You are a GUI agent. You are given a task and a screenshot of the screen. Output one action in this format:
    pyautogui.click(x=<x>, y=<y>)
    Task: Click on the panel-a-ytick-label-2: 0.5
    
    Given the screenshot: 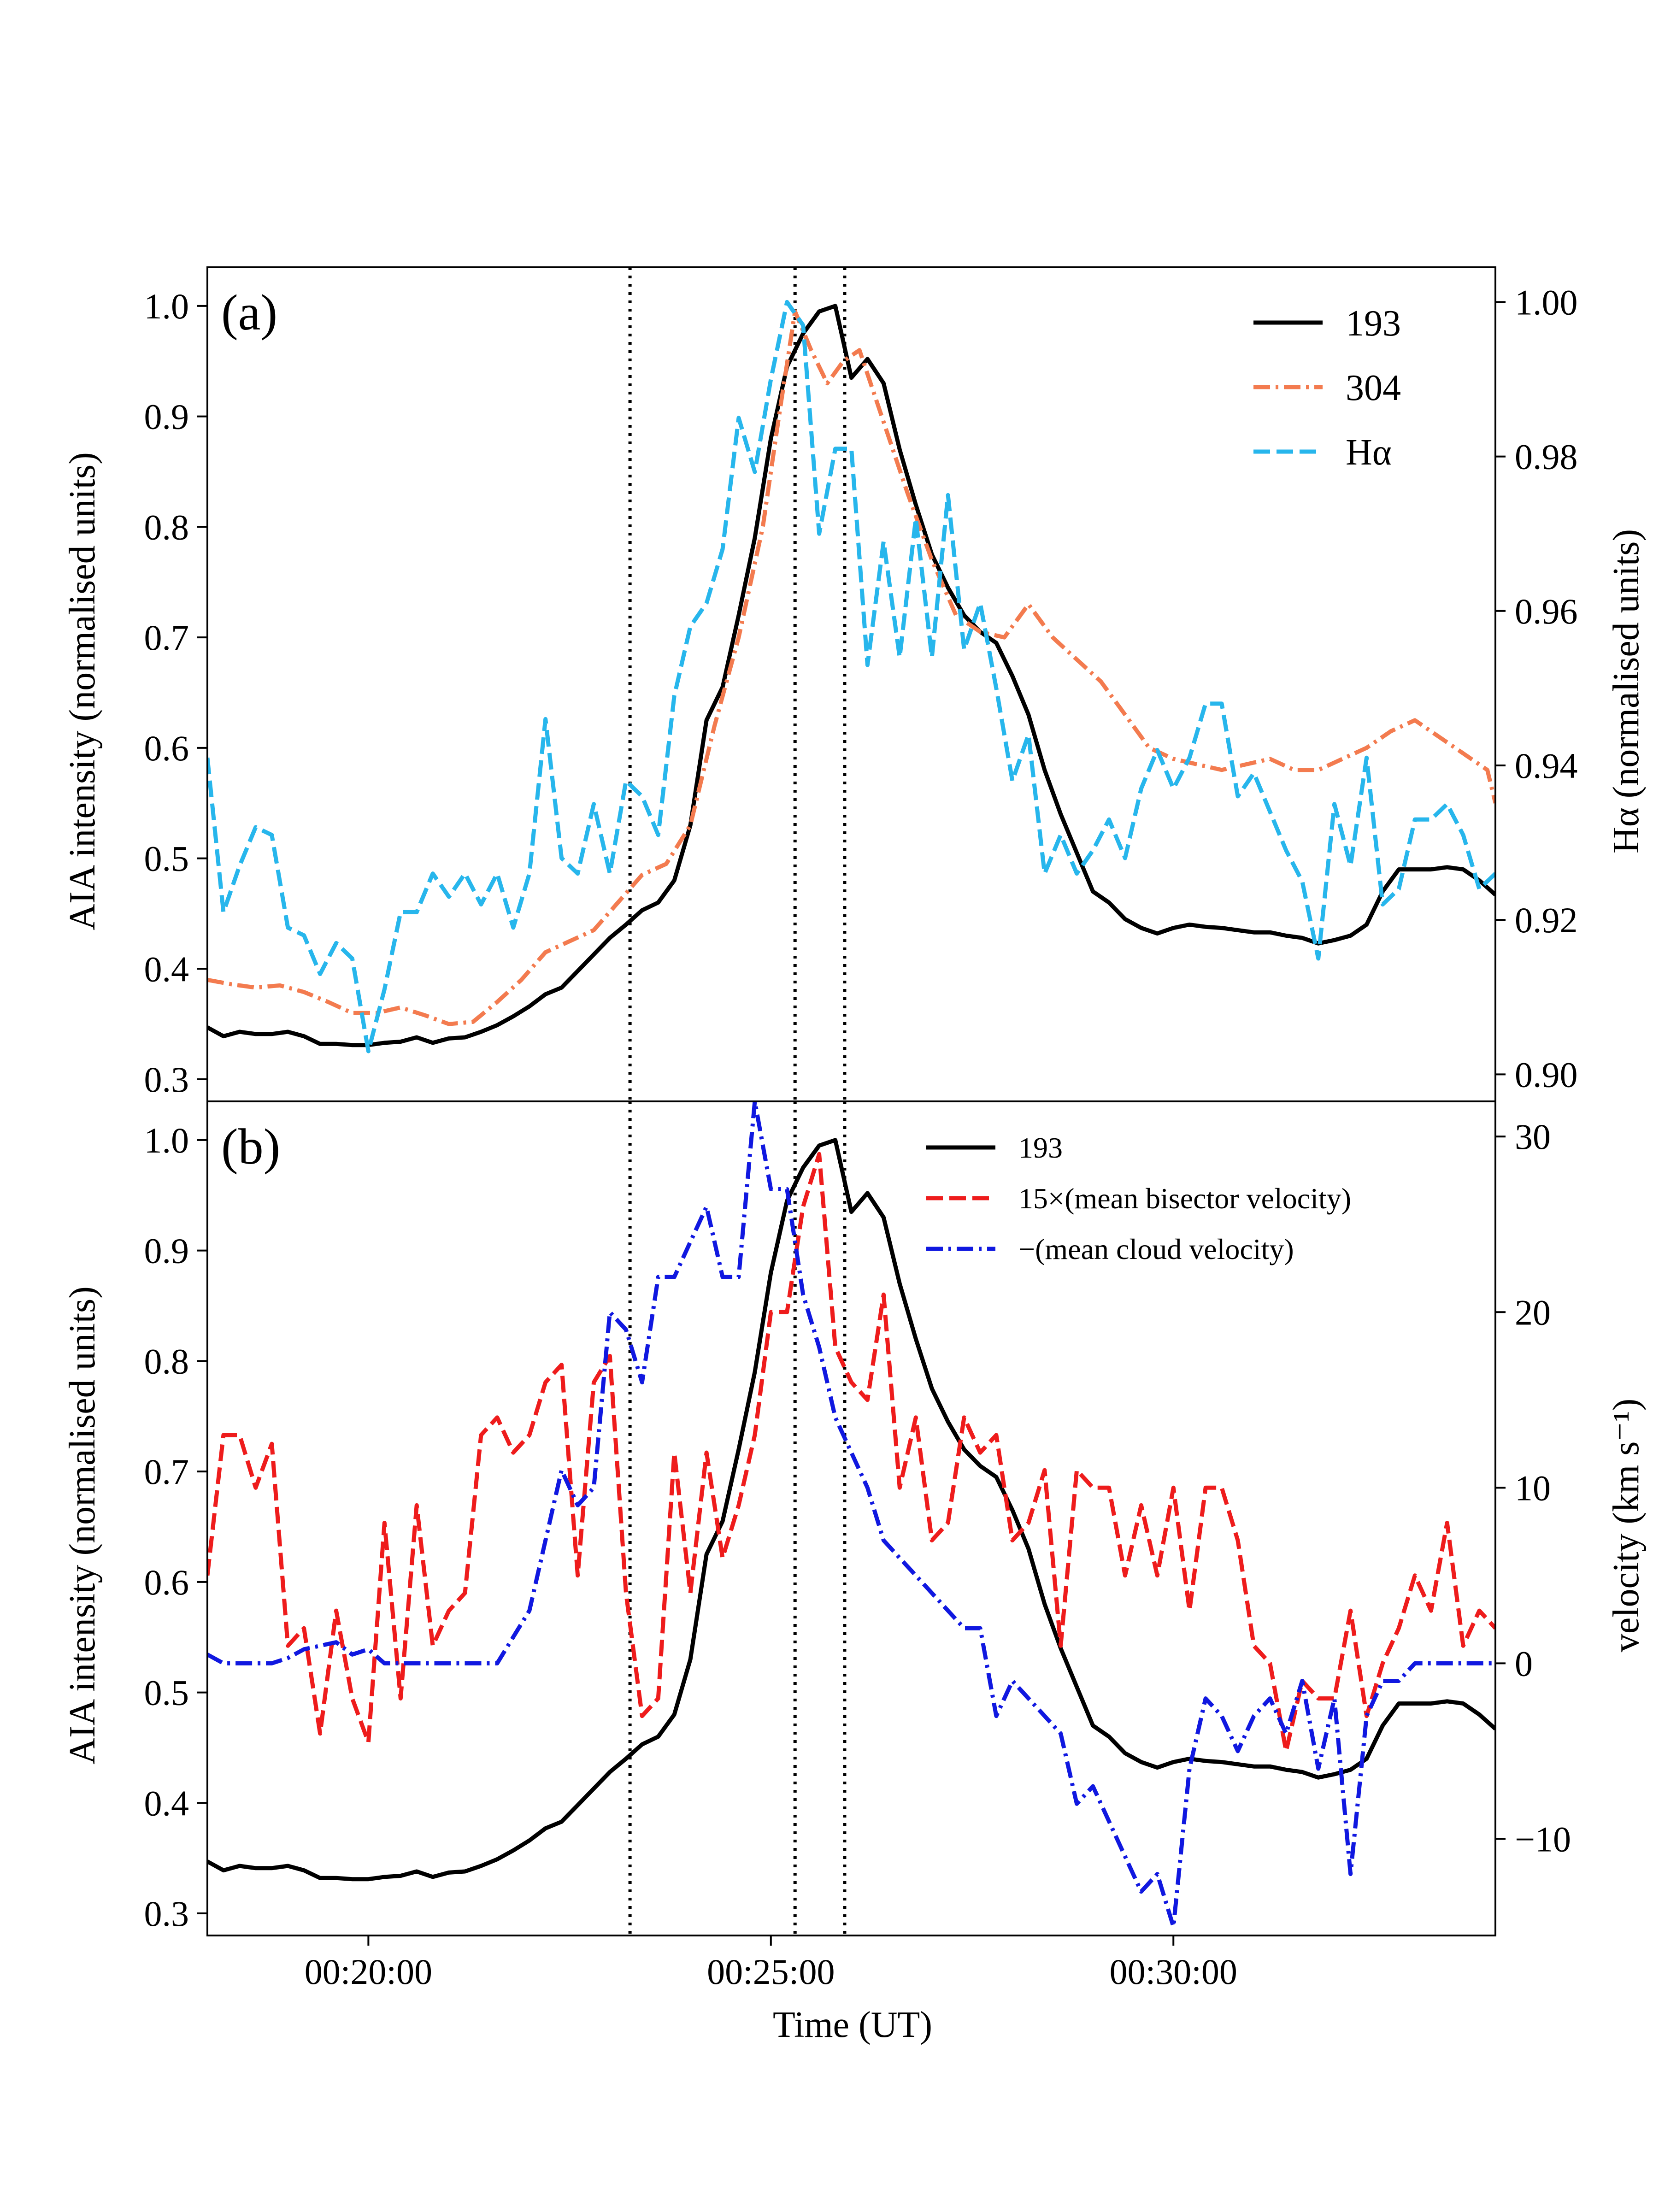 What is the action you would take?
    pyautogui.click(x=166, y=859)
    